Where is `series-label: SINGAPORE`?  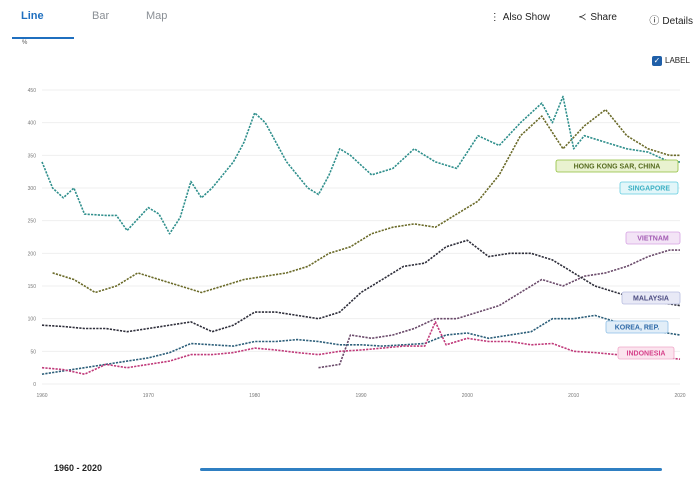
series-label: SINGAPORE is located at coordinates (649, 189).